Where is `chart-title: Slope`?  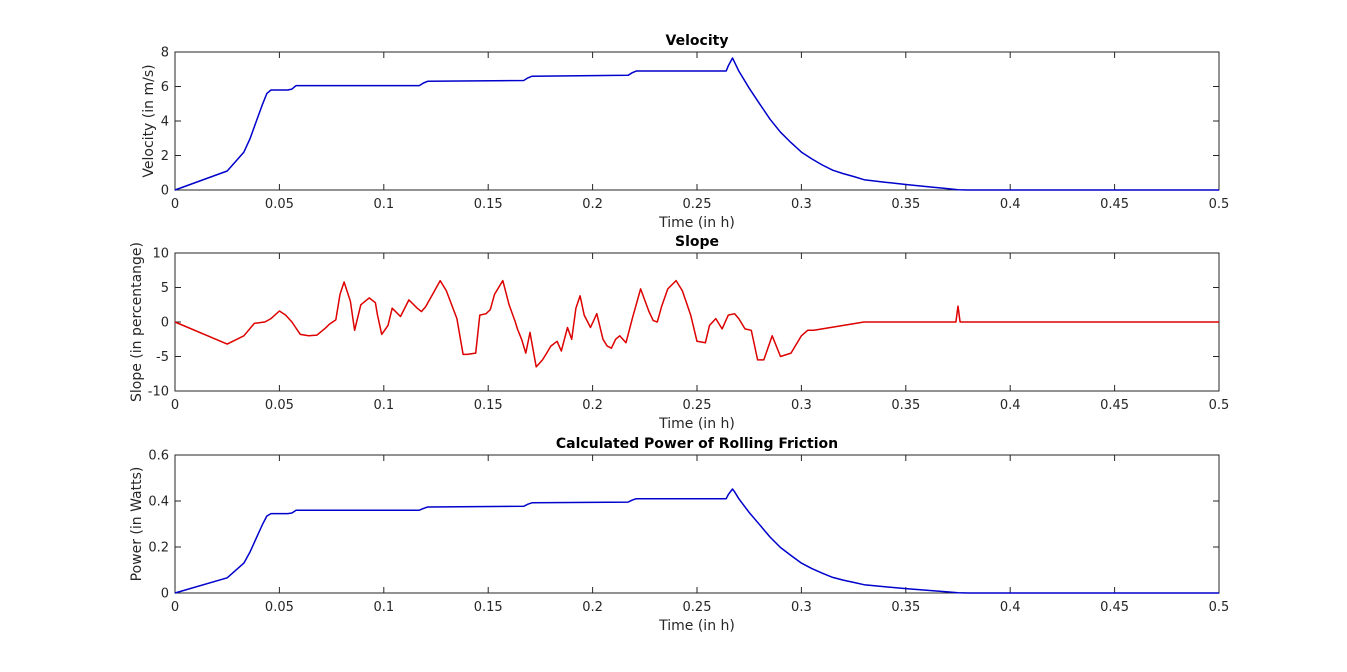
chart-title: Slope is located at coordinates (697, 242).